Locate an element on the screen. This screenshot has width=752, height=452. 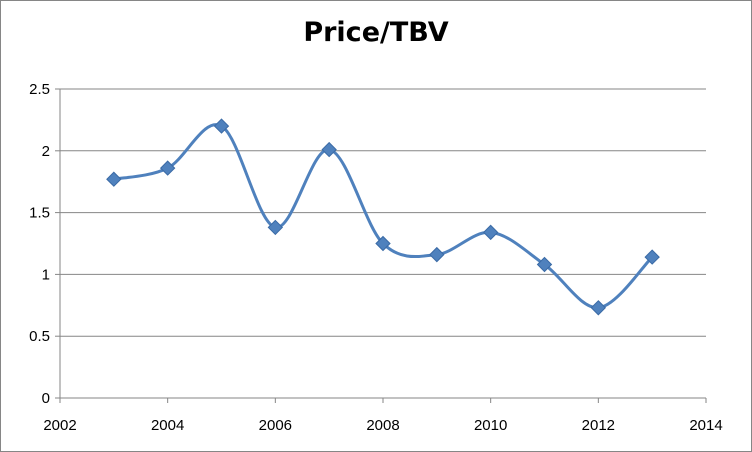
y-tick-label: 1.5 is located at coordinates (39, 213).